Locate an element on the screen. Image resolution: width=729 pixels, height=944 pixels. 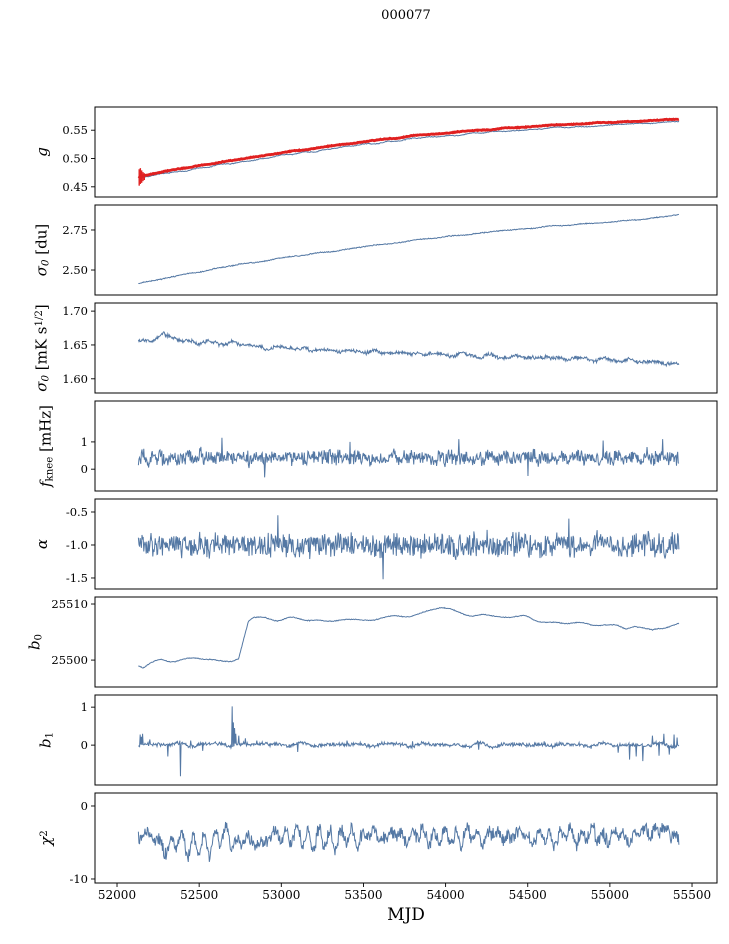
panel-g: 0.45 0.50 0.55 is located at coordinates (390, 152).